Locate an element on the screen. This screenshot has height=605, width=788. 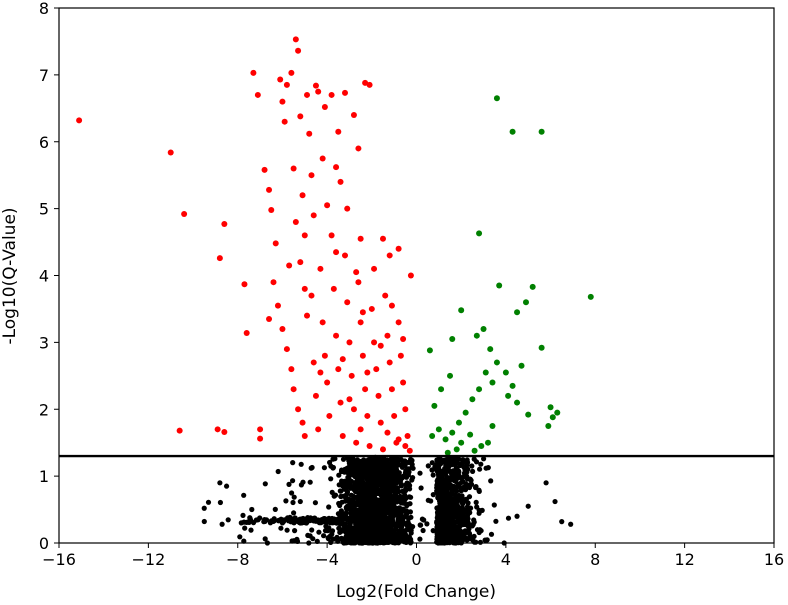
y-tick-label: 0 is located at coordinates (44, 543).